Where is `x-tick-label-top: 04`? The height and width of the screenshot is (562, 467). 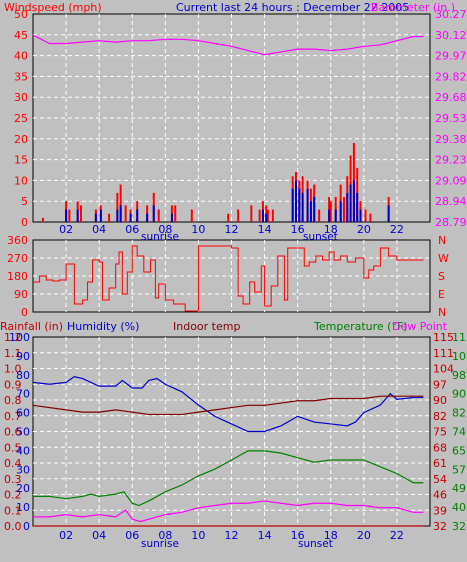 x-tick-label-top: 04 is located at coordinates (99, 229).